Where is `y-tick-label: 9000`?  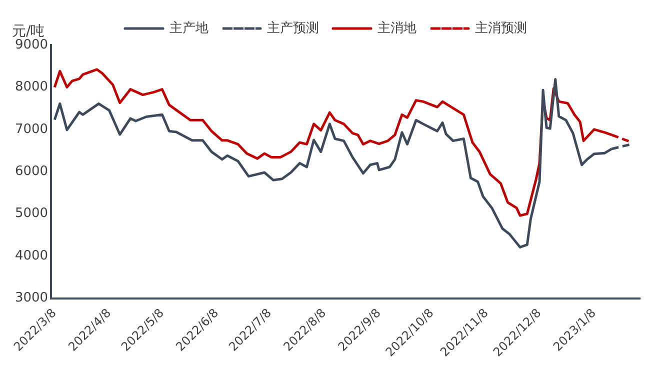
y-tick-label: 9000 is located at coordinates (31, 44).